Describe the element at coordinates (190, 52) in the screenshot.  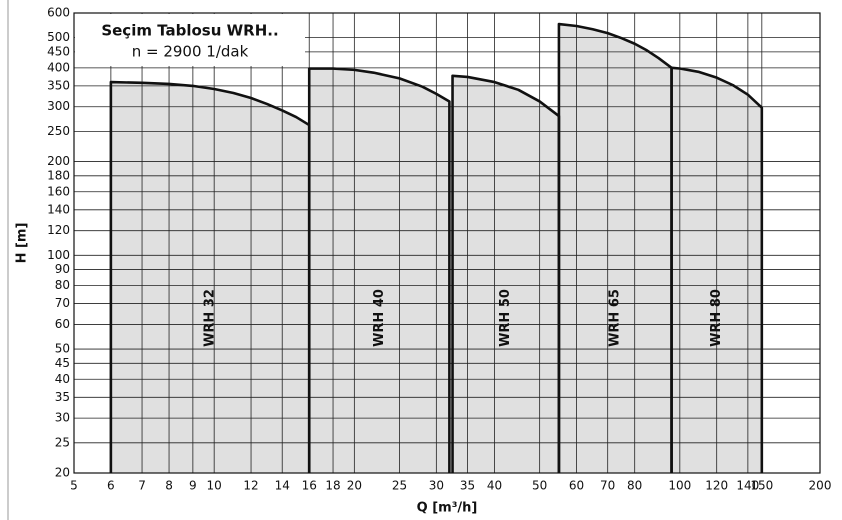
I see `chart-subtitle: n = 2900 1/dak` at that location.